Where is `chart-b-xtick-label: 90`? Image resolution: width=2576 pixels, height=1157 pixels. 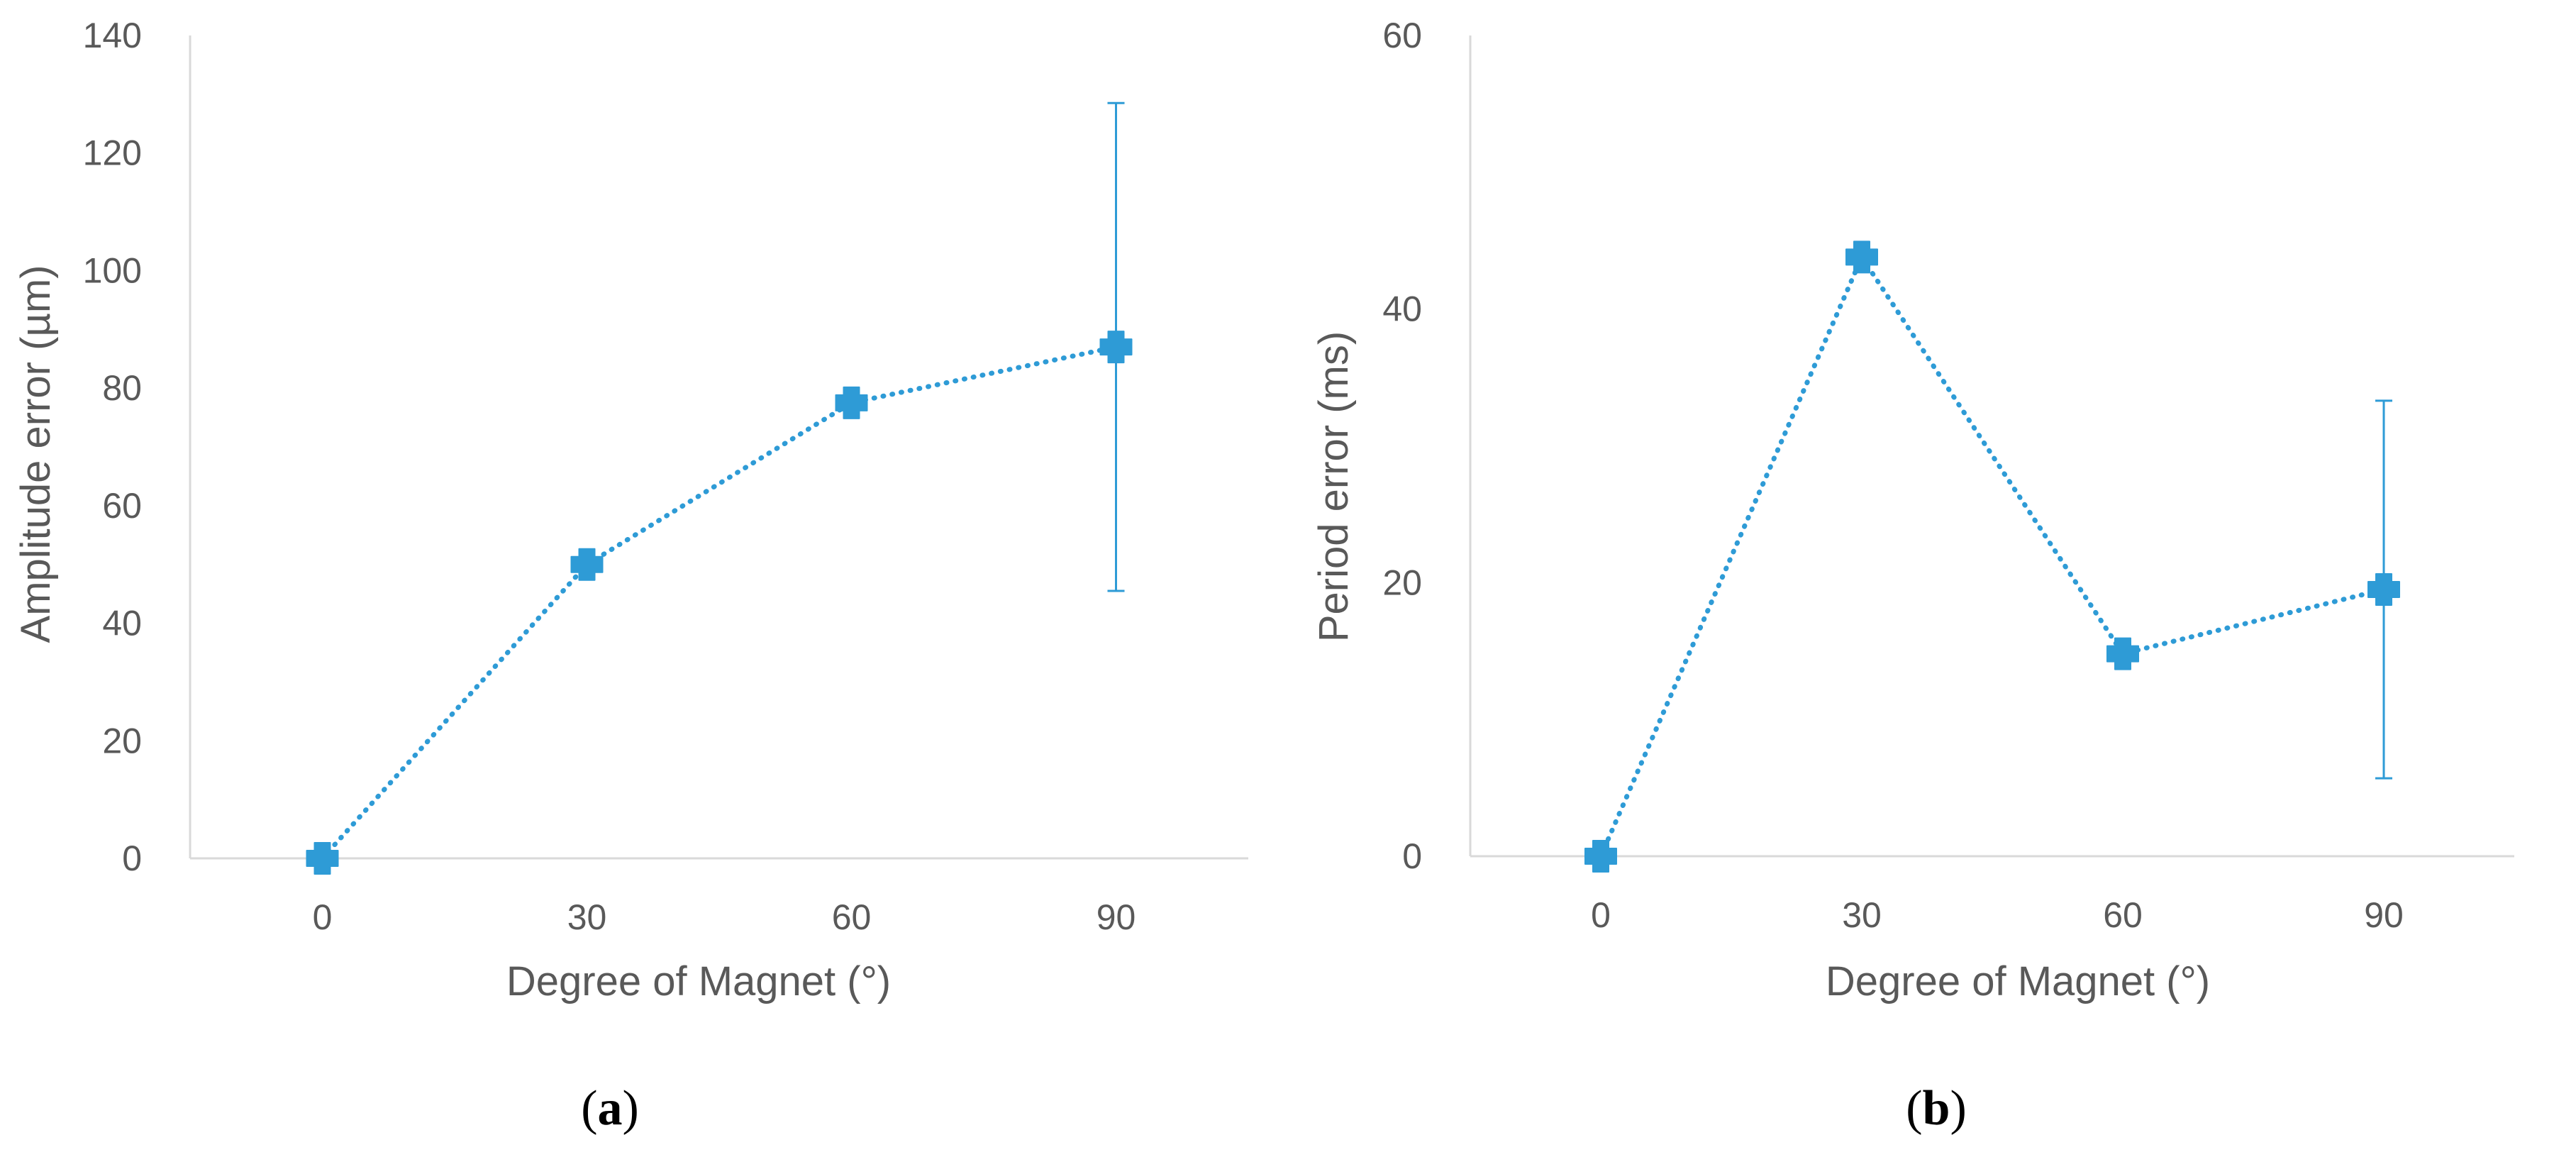 chart-b-xtick-label: 90 is located at coordinates (2384, 915).